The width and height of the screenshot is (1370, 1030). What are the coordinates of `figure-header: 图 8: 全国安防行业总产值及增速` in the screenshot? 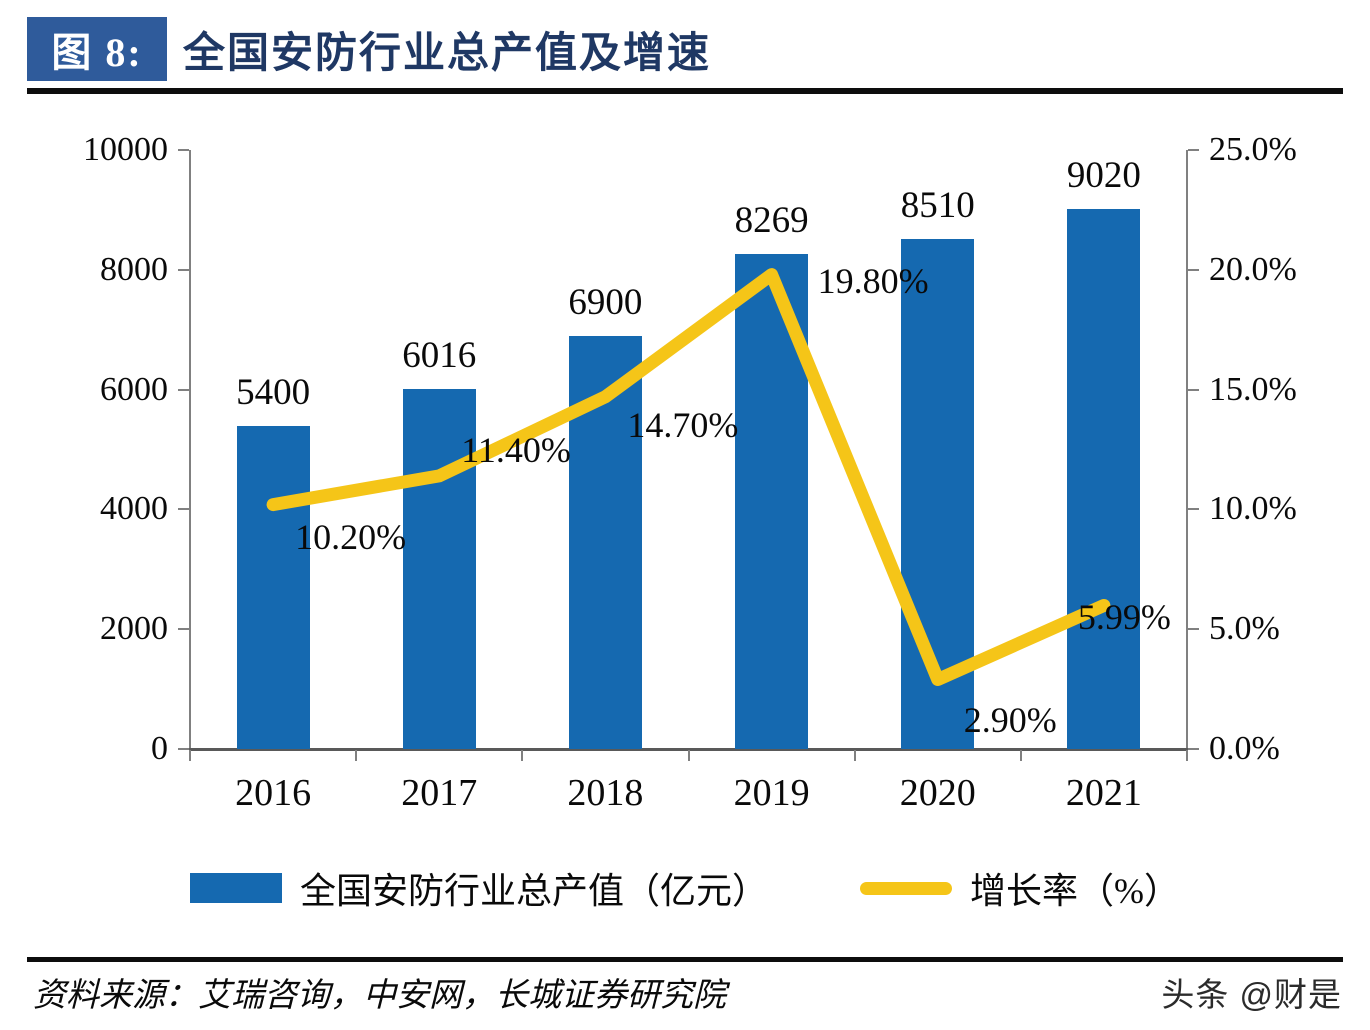 It's located at (685, 49).